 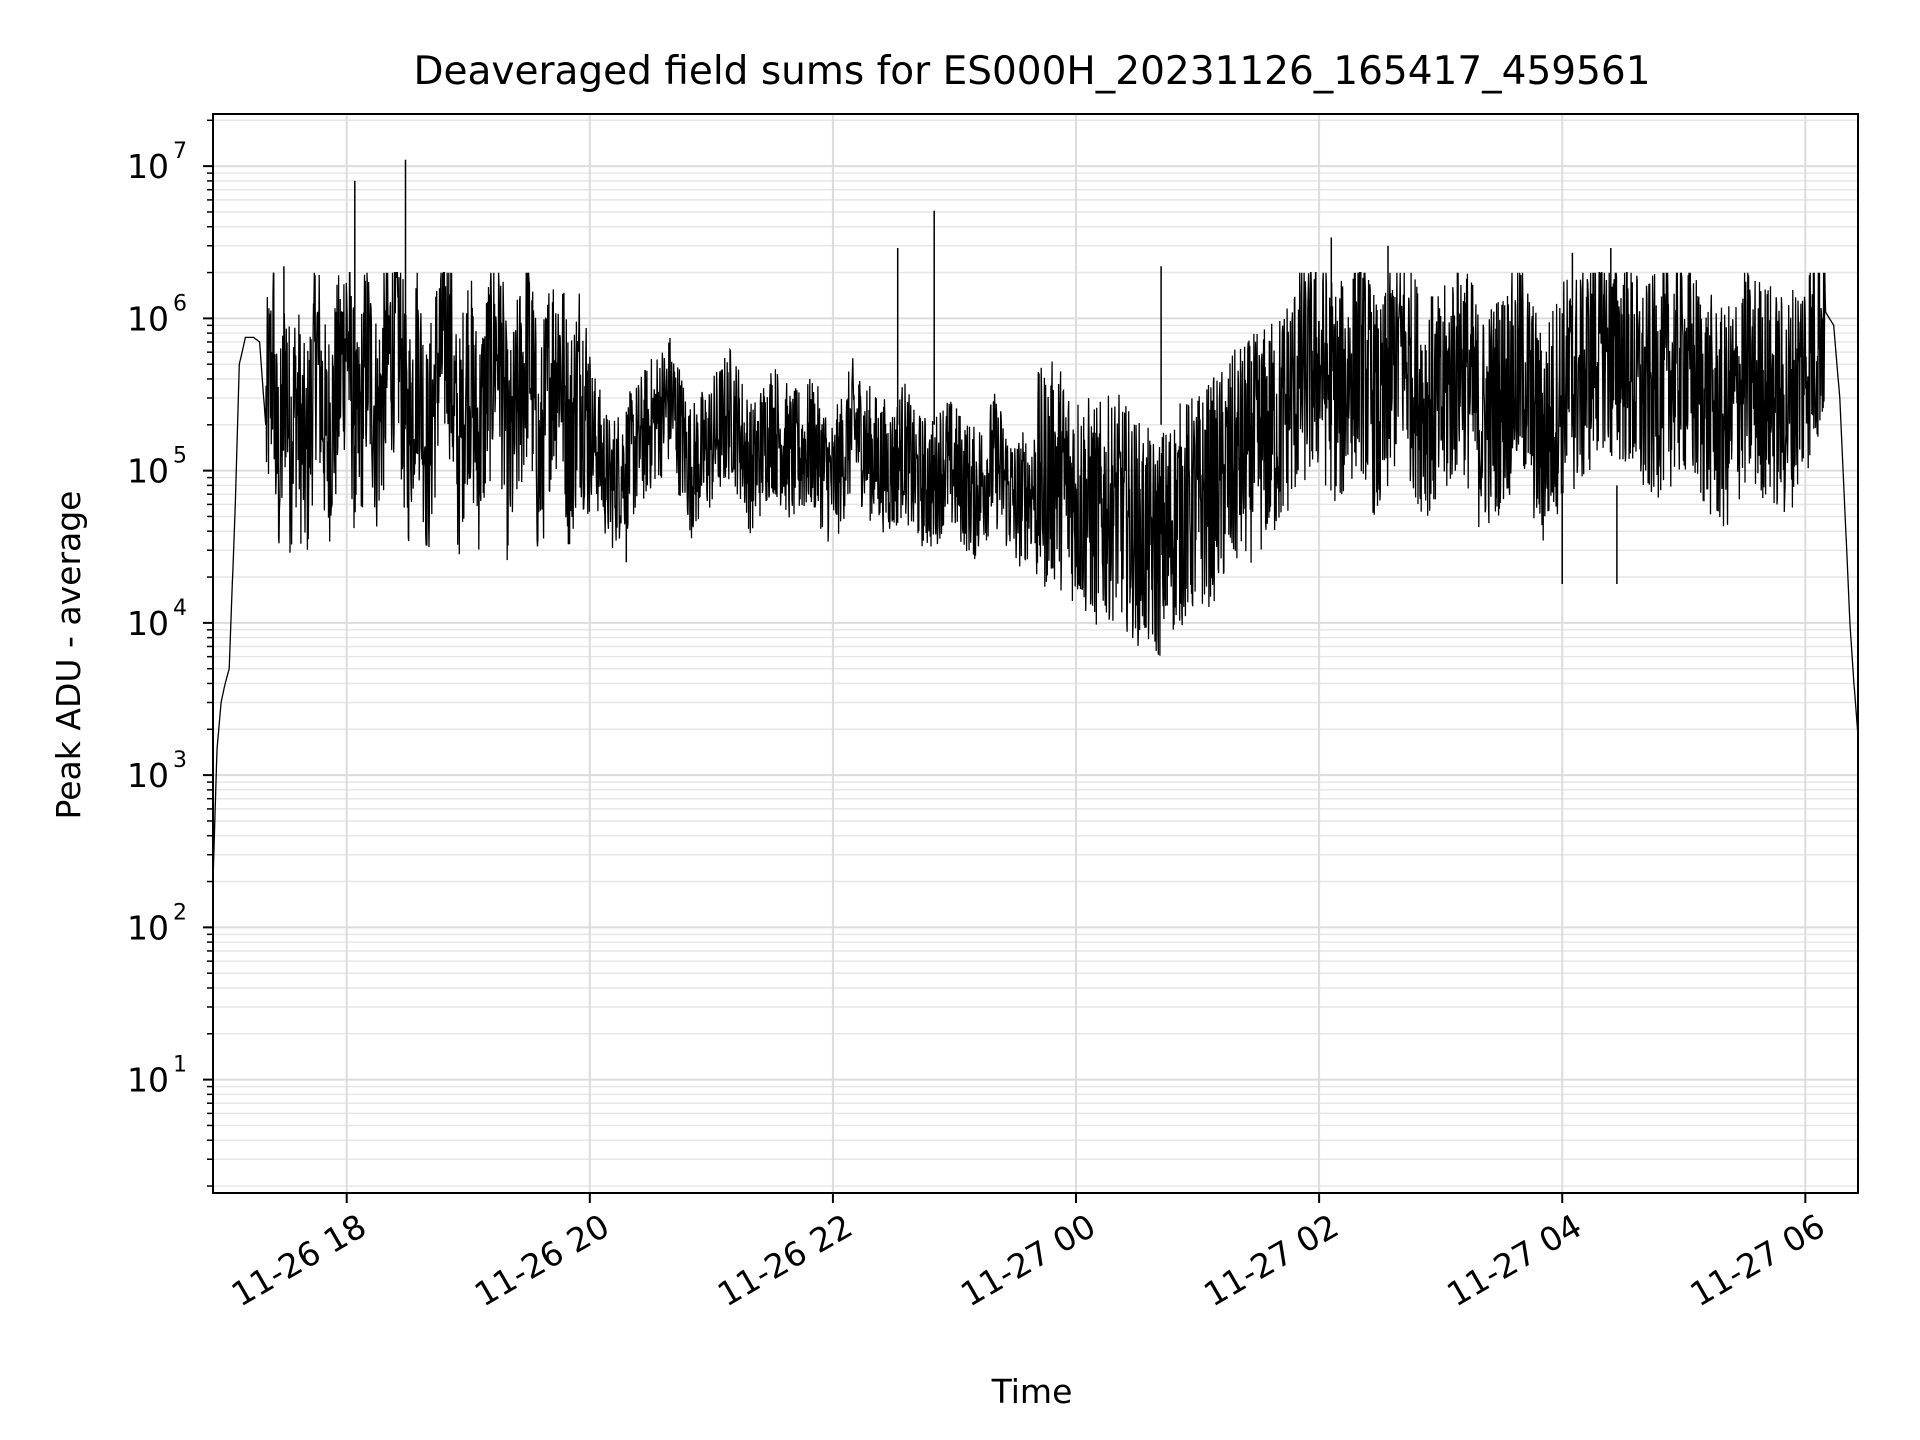 What do you see at coordinates (180, 303) in the screenshot?
I see `y-tick-exponent: 6` at bounding box center [180, 303].